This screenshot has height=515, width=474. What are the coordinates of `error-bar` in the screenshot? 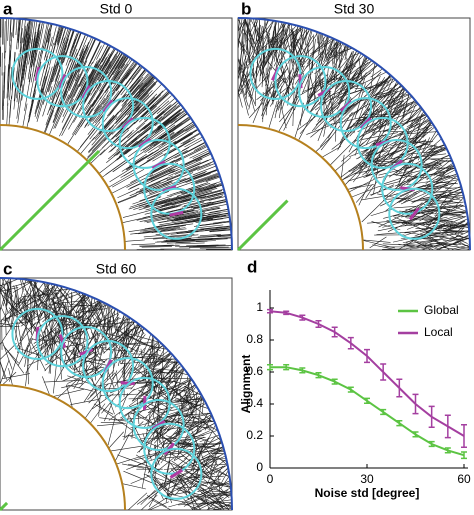 It's located at (350, 343).